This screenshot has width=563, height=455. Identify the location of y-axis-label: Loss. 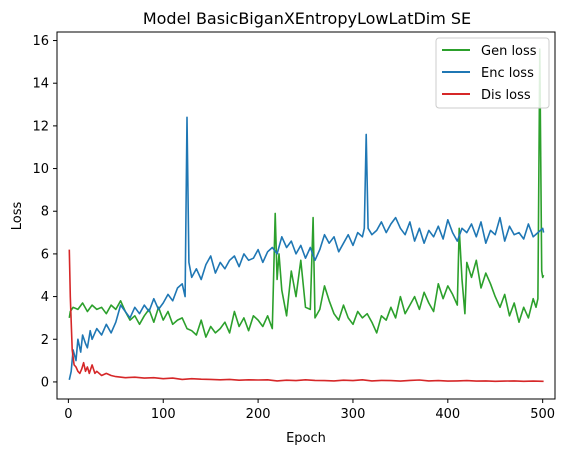
(17, 216).